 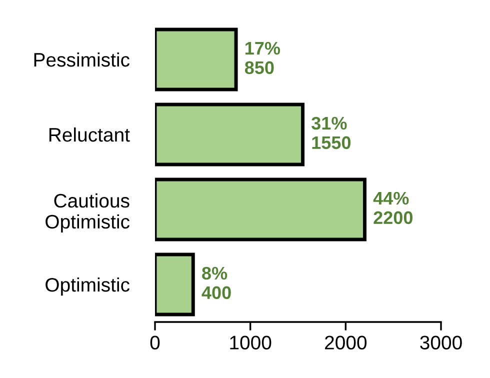 What do you see at coordinates (251, 343) in the screenshot?
I see `x-tick-label: 1000` at bounding box center [251, 343].